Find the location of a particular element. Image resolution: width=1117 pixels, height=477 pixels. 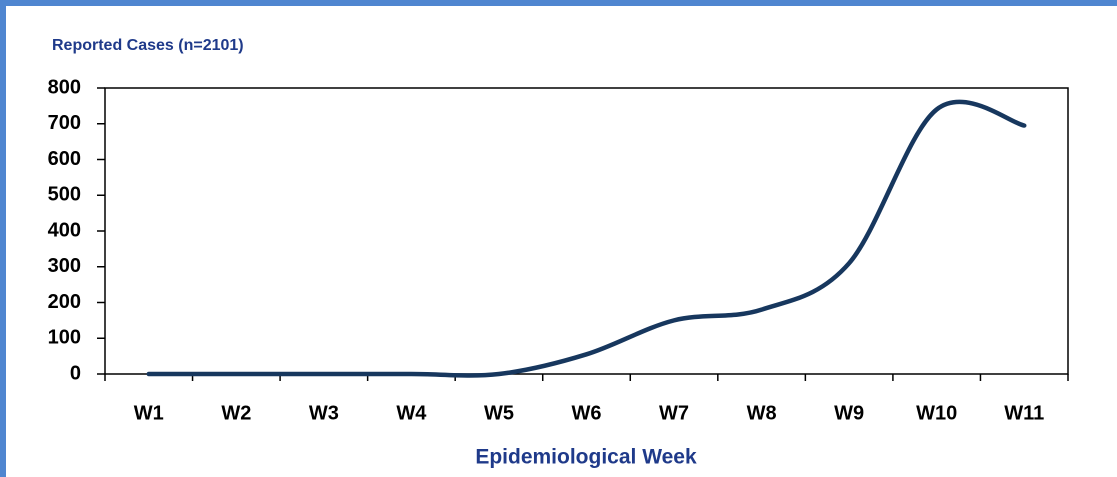

x-tick-label: W5 is located at coordinates (499, 413).